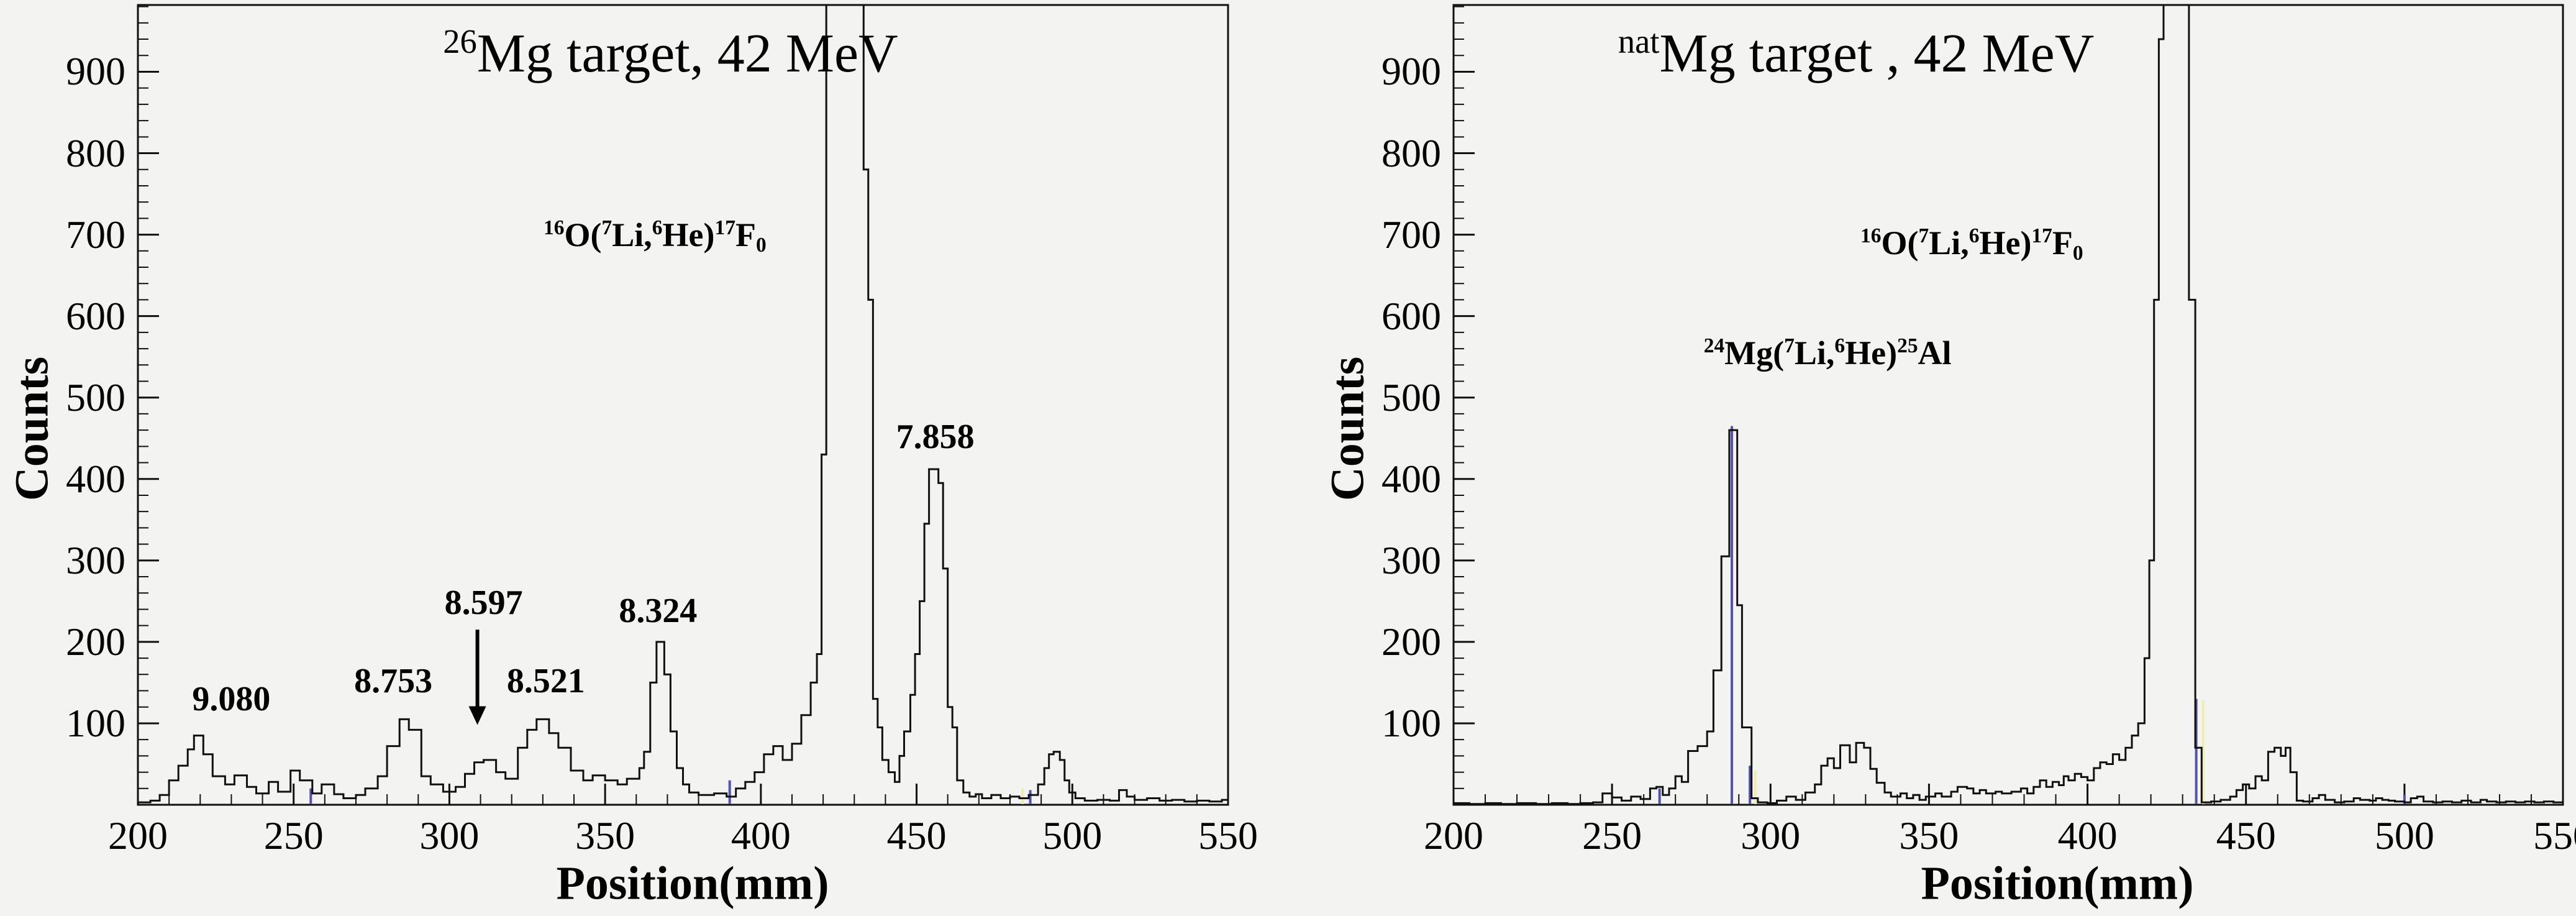 This screenshot has height=916, width=2576. Describe the element at coordinates (32, 429) in the screenshot. I see `y-axis-title-left: Counts` at that location.